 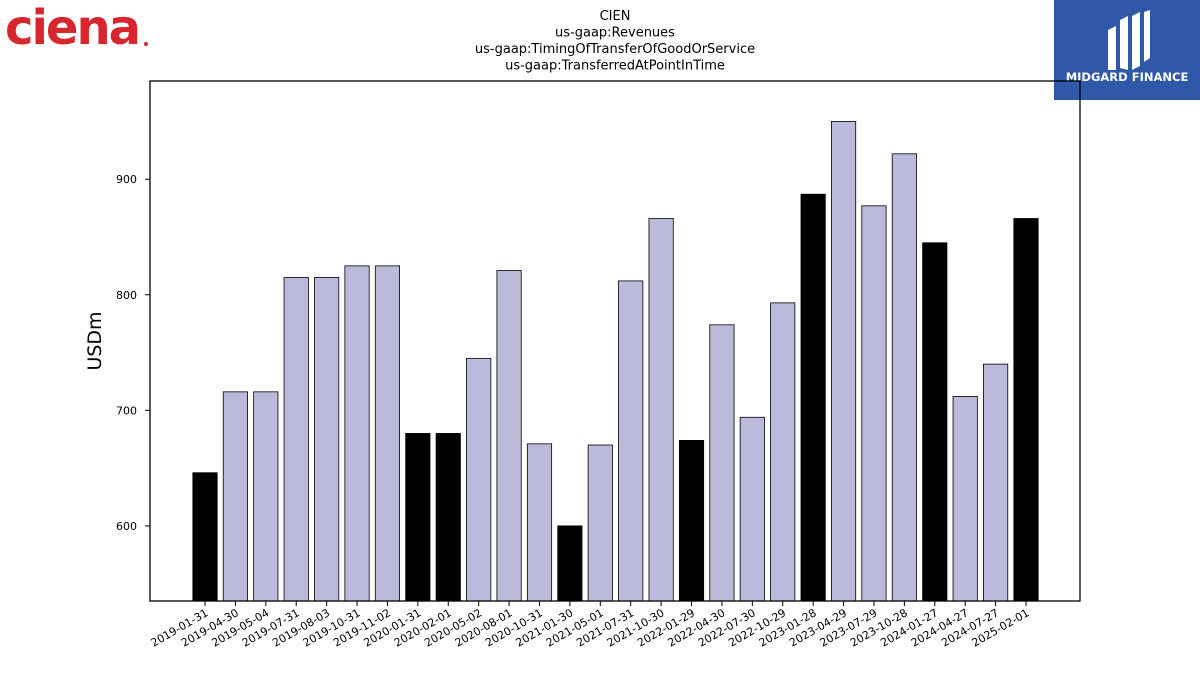 I want to click on y-axis-label: USDm, so click(x=95, y=340).